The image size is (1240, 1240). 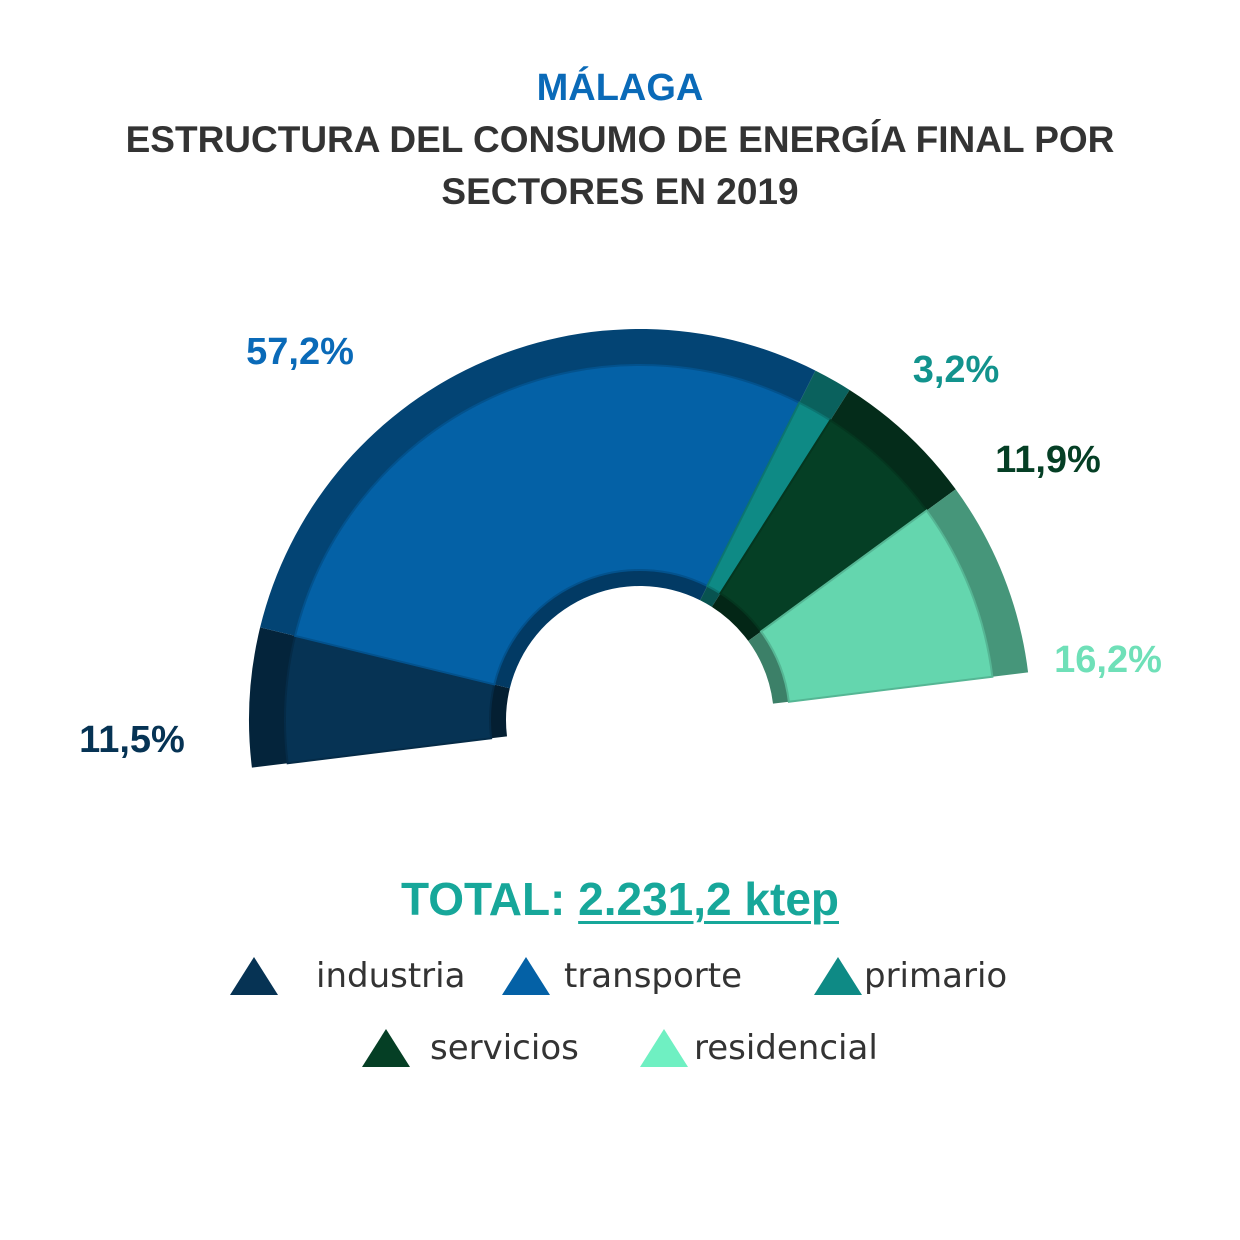 What do you see at coordinates (664, 1048) in the screenshot?
I see `legend-swatch-residencial` at bounding box center [664, 1048].